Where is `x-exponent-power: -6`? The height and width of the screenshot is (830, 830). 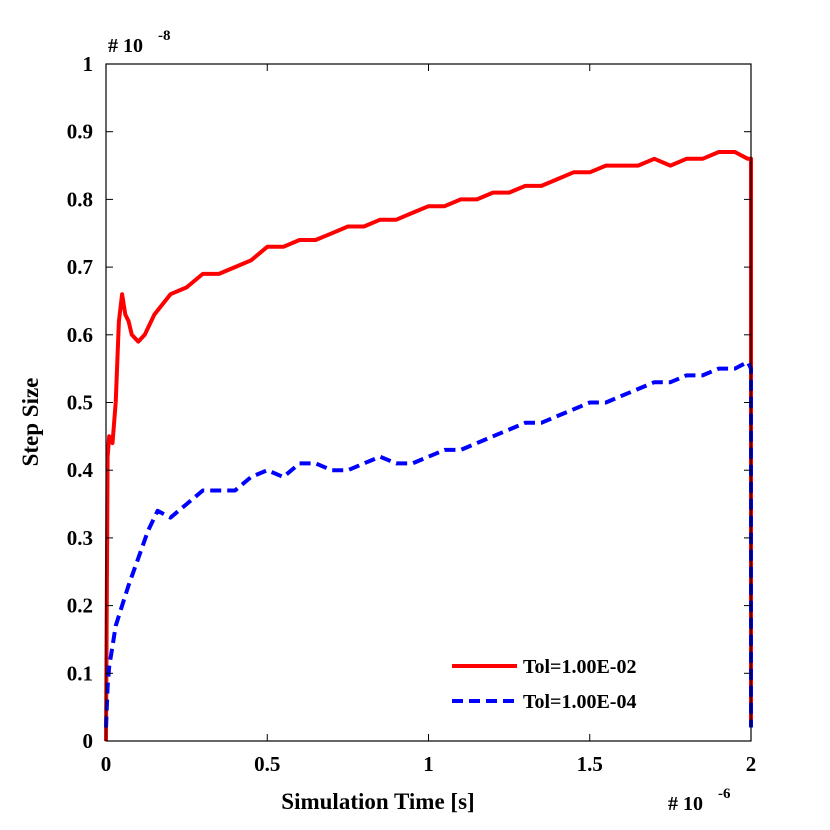 x-exponent-power: -6 is located at coordinates (724, 794).